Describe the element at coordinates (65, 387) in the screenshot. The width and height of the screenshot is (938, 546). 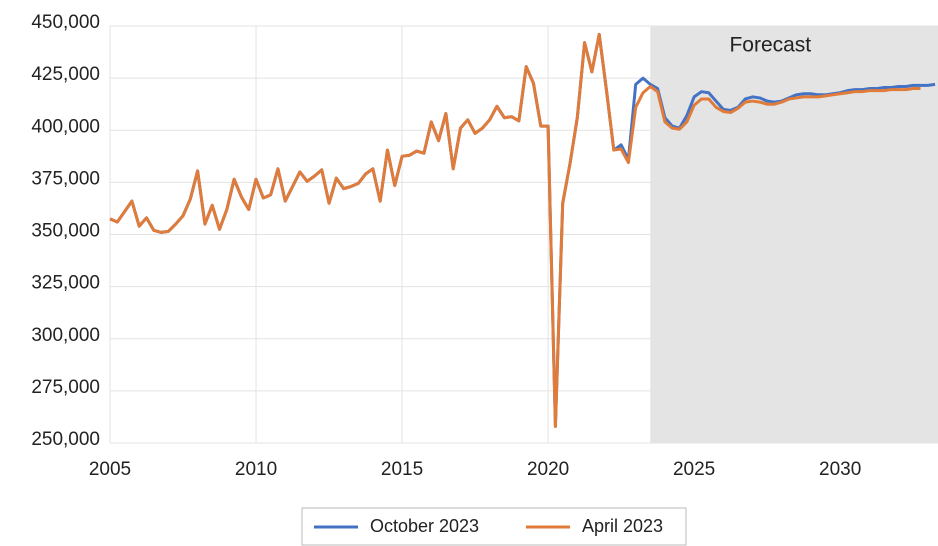
I see `y-tick-label: 275,000` at that location.